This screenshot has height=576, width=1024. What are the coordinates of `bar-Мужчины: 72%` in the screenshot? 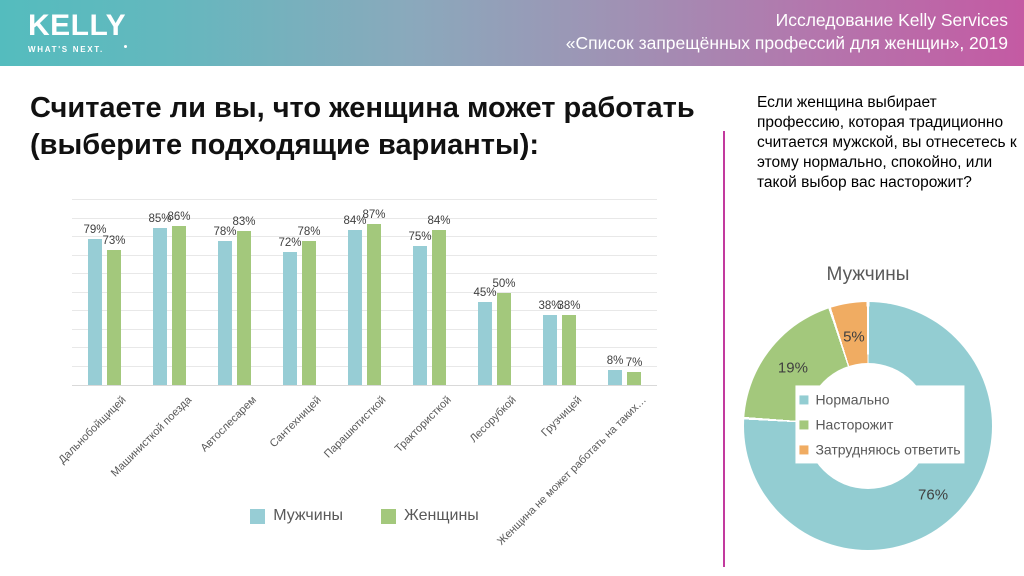 It's located at (290, 311).